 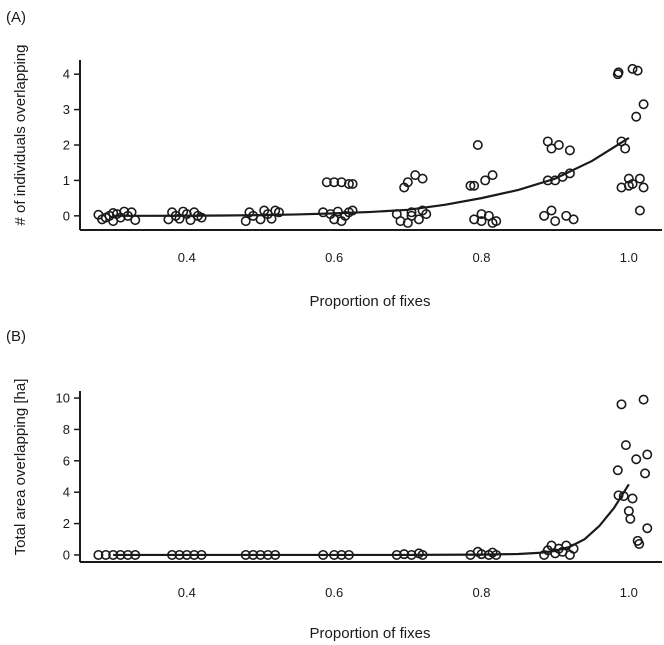 What do you see at coordinates (629, 592) in the screenshot?
I see `panel-b-x-tick-label: 1.0` at bounding box center [629, 592].